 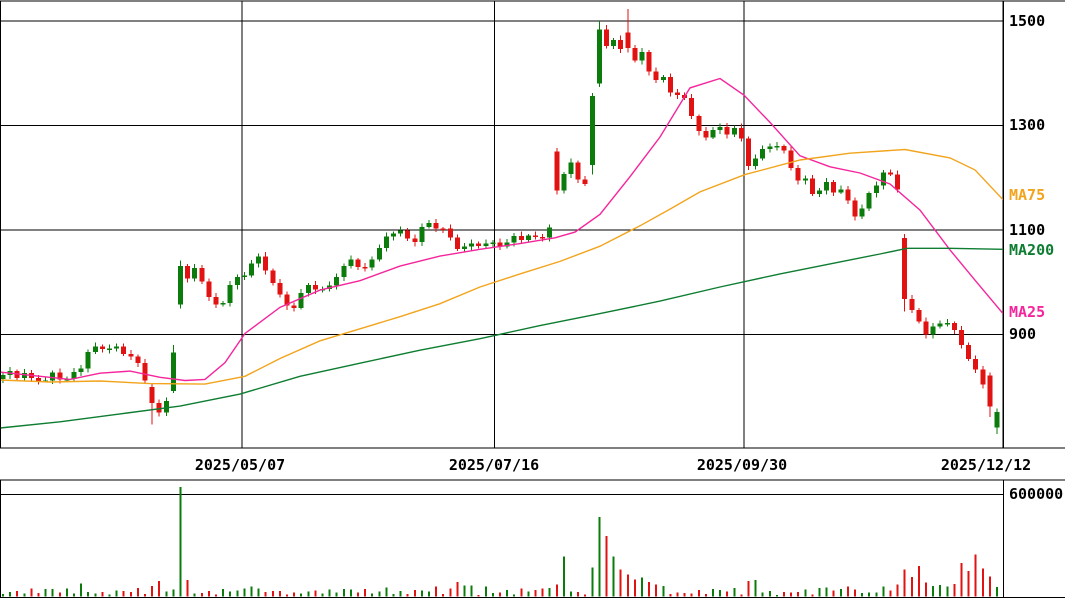 I want to click on ma-label-ma25: MA25, so click(x=1027, y=312).